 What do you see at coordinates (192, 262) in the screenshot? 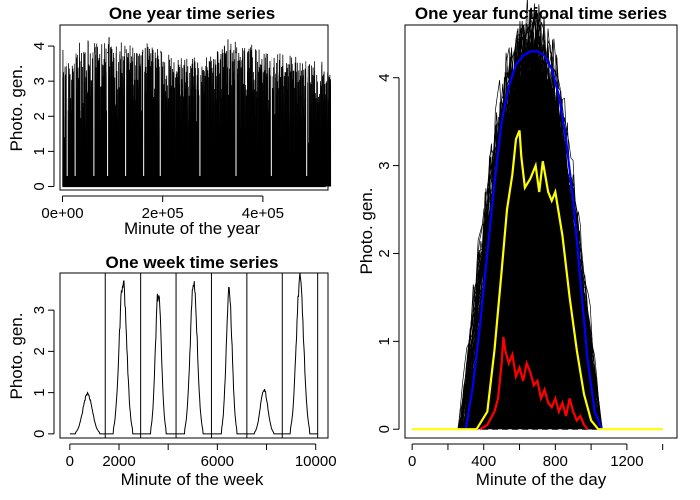
I see `week-chart-title: One week time series` at bounding box center [192, 262].